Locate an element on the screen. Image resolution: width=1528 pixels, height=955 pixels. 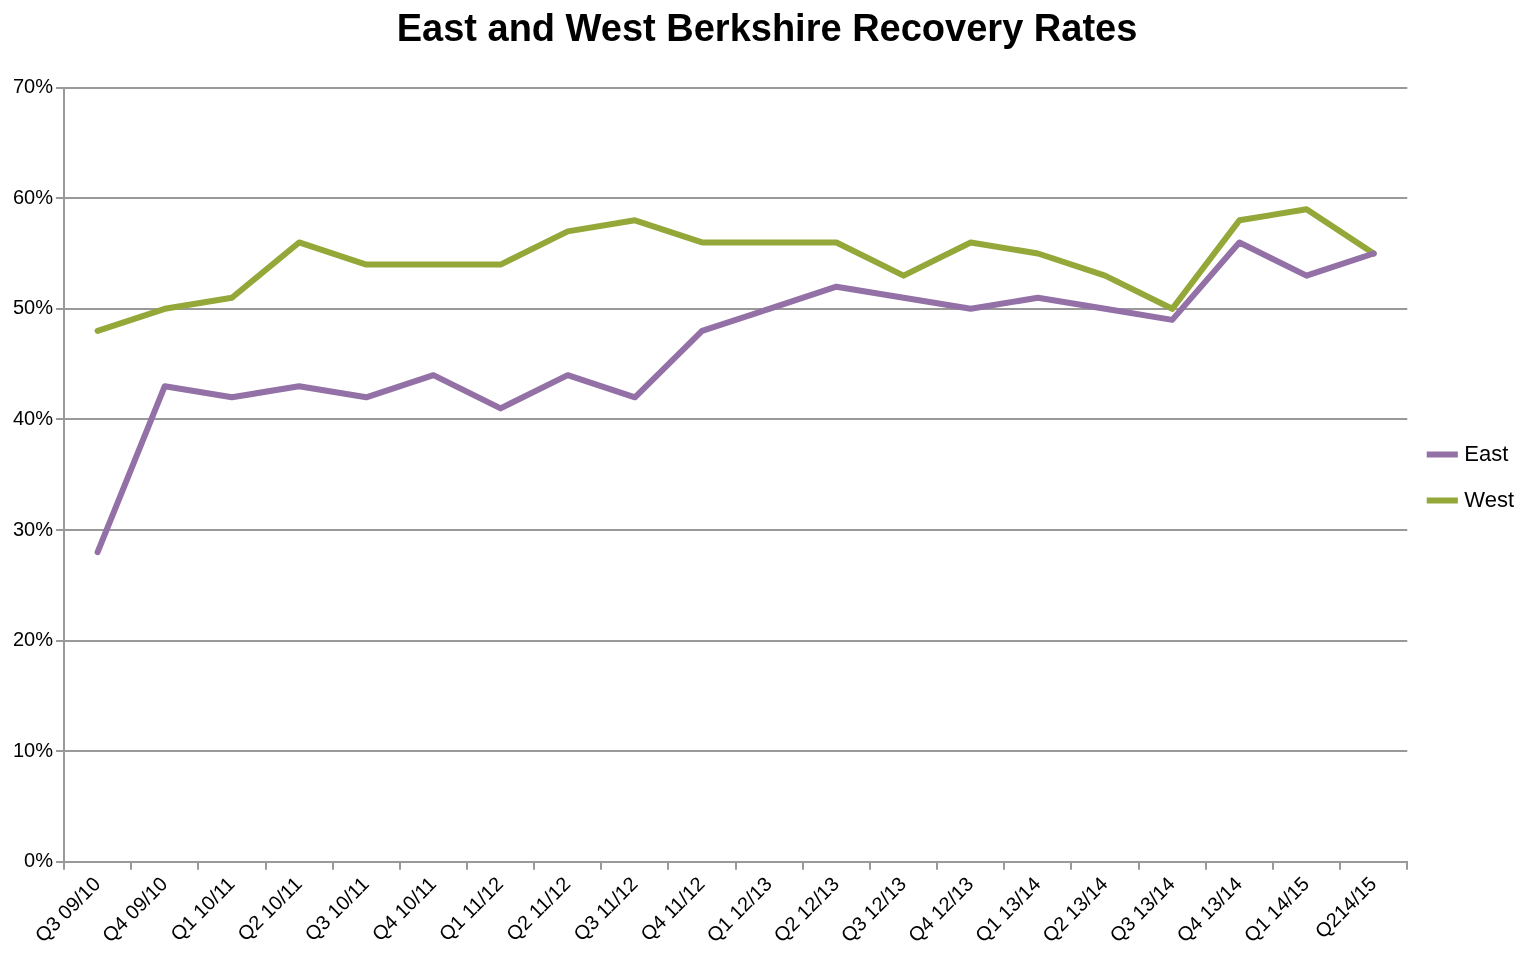
y-tick-label: 60% is located at coordinates (33, 196).